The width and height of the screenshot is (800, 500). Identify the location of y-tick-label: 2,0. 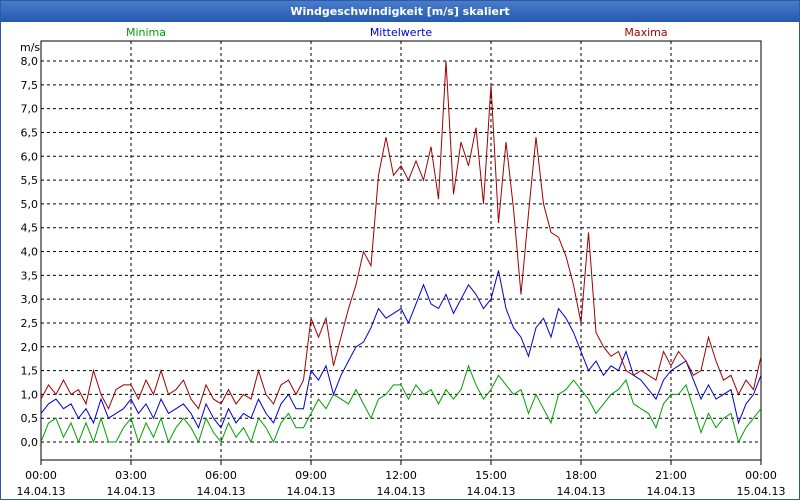
(30, 347).